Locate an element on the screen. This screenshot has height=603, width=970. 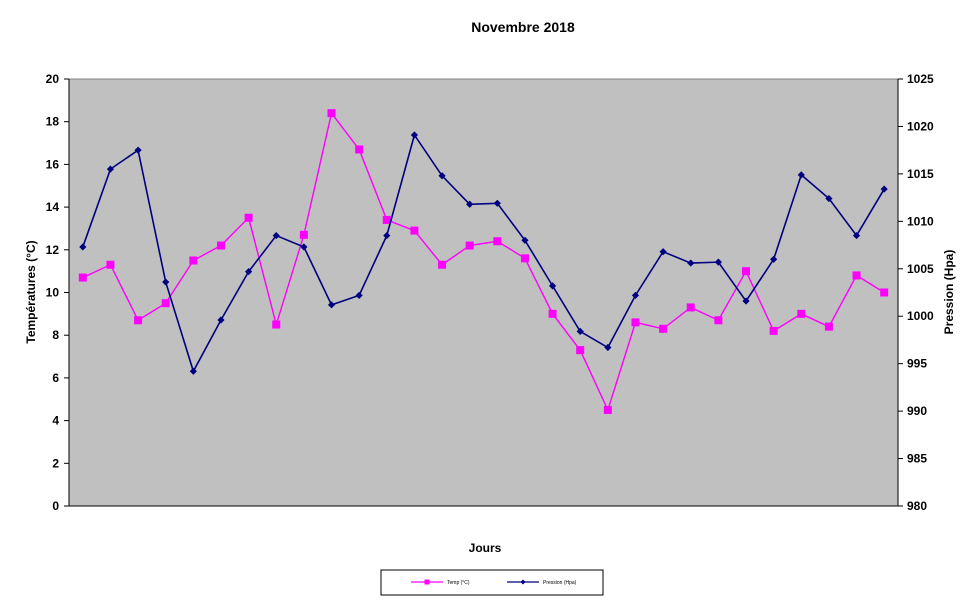
right-tick-label: 980 is located at coordinates (917, 506).